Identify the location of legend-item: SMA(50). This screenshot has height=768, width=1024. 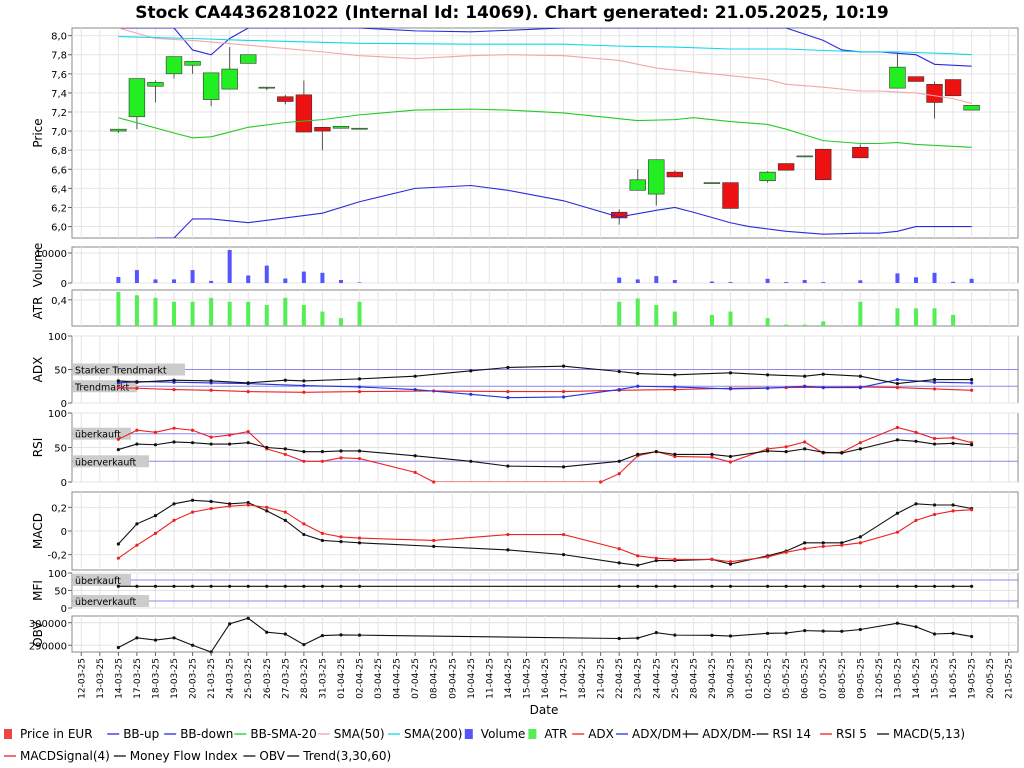
(359, 734).